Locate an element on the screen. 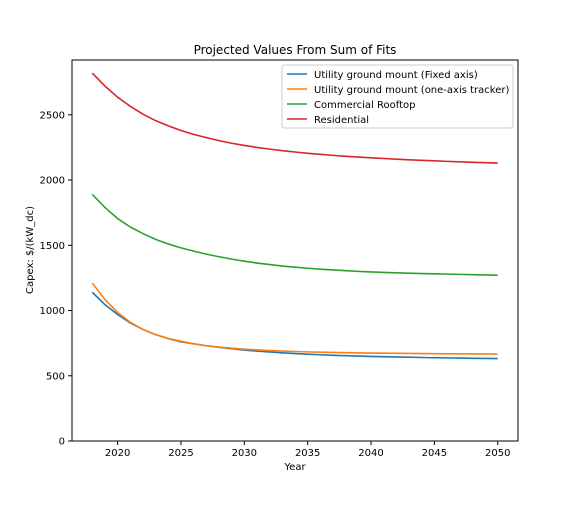 Image resolution: width=576 pixels, height=508 pixels. y-tick-label: 1500 is located at coordinates (52, 246).